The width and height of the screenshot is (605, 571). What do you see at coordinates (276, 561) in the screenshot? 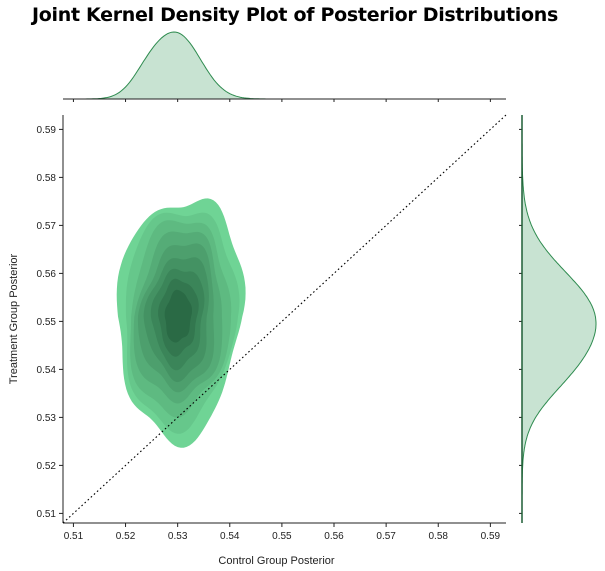
I see `x-axis-label: Control Group Posterior` at bounding box center [276, 561].